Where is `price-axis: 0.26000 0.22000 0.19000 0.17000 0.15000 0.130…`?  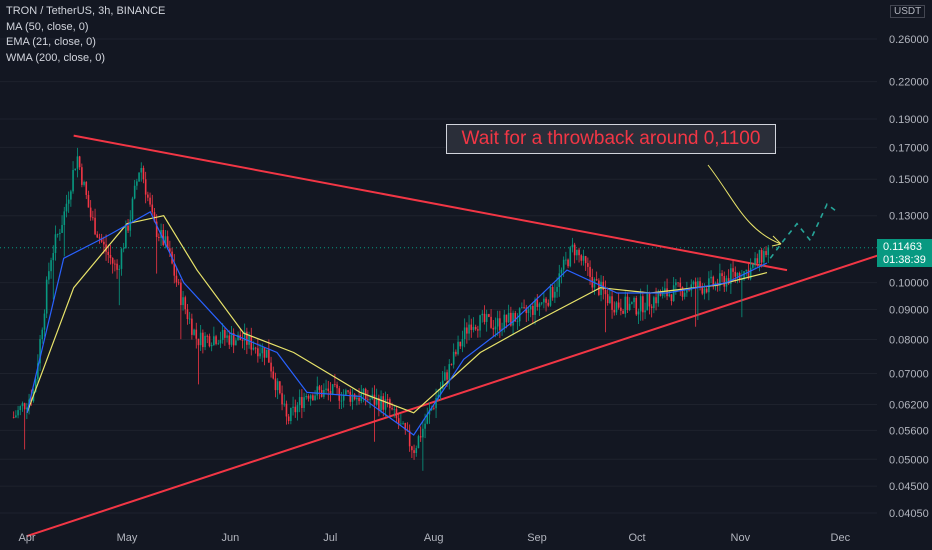
price-axis: 0.26000 0.22000 0.19000 0.17000 0.15000 0.130… is located at coordinates (909, 277).